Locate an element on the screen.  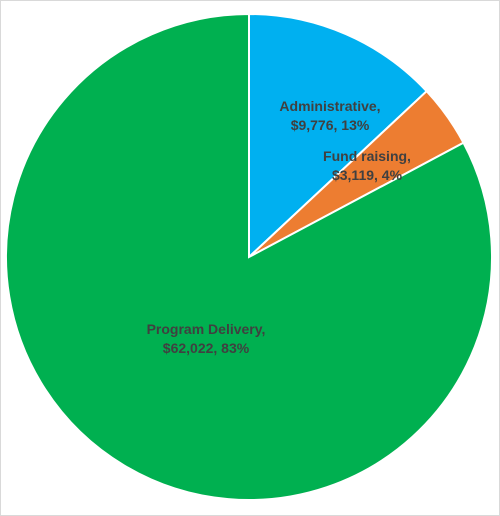
slice-label-name: Fund raising, is located at coordinates (367, 156).